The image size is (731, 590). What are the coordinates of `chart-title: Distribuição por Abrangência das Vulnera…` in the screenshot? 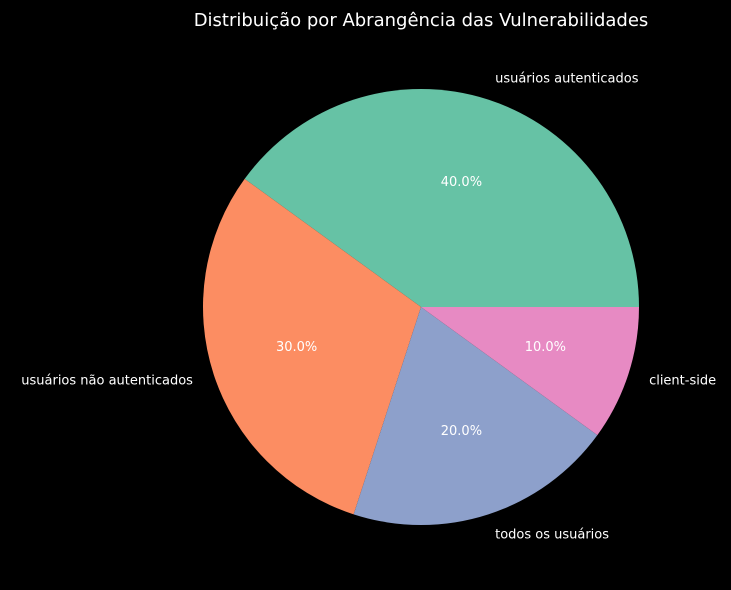 It's located at (421, 20).